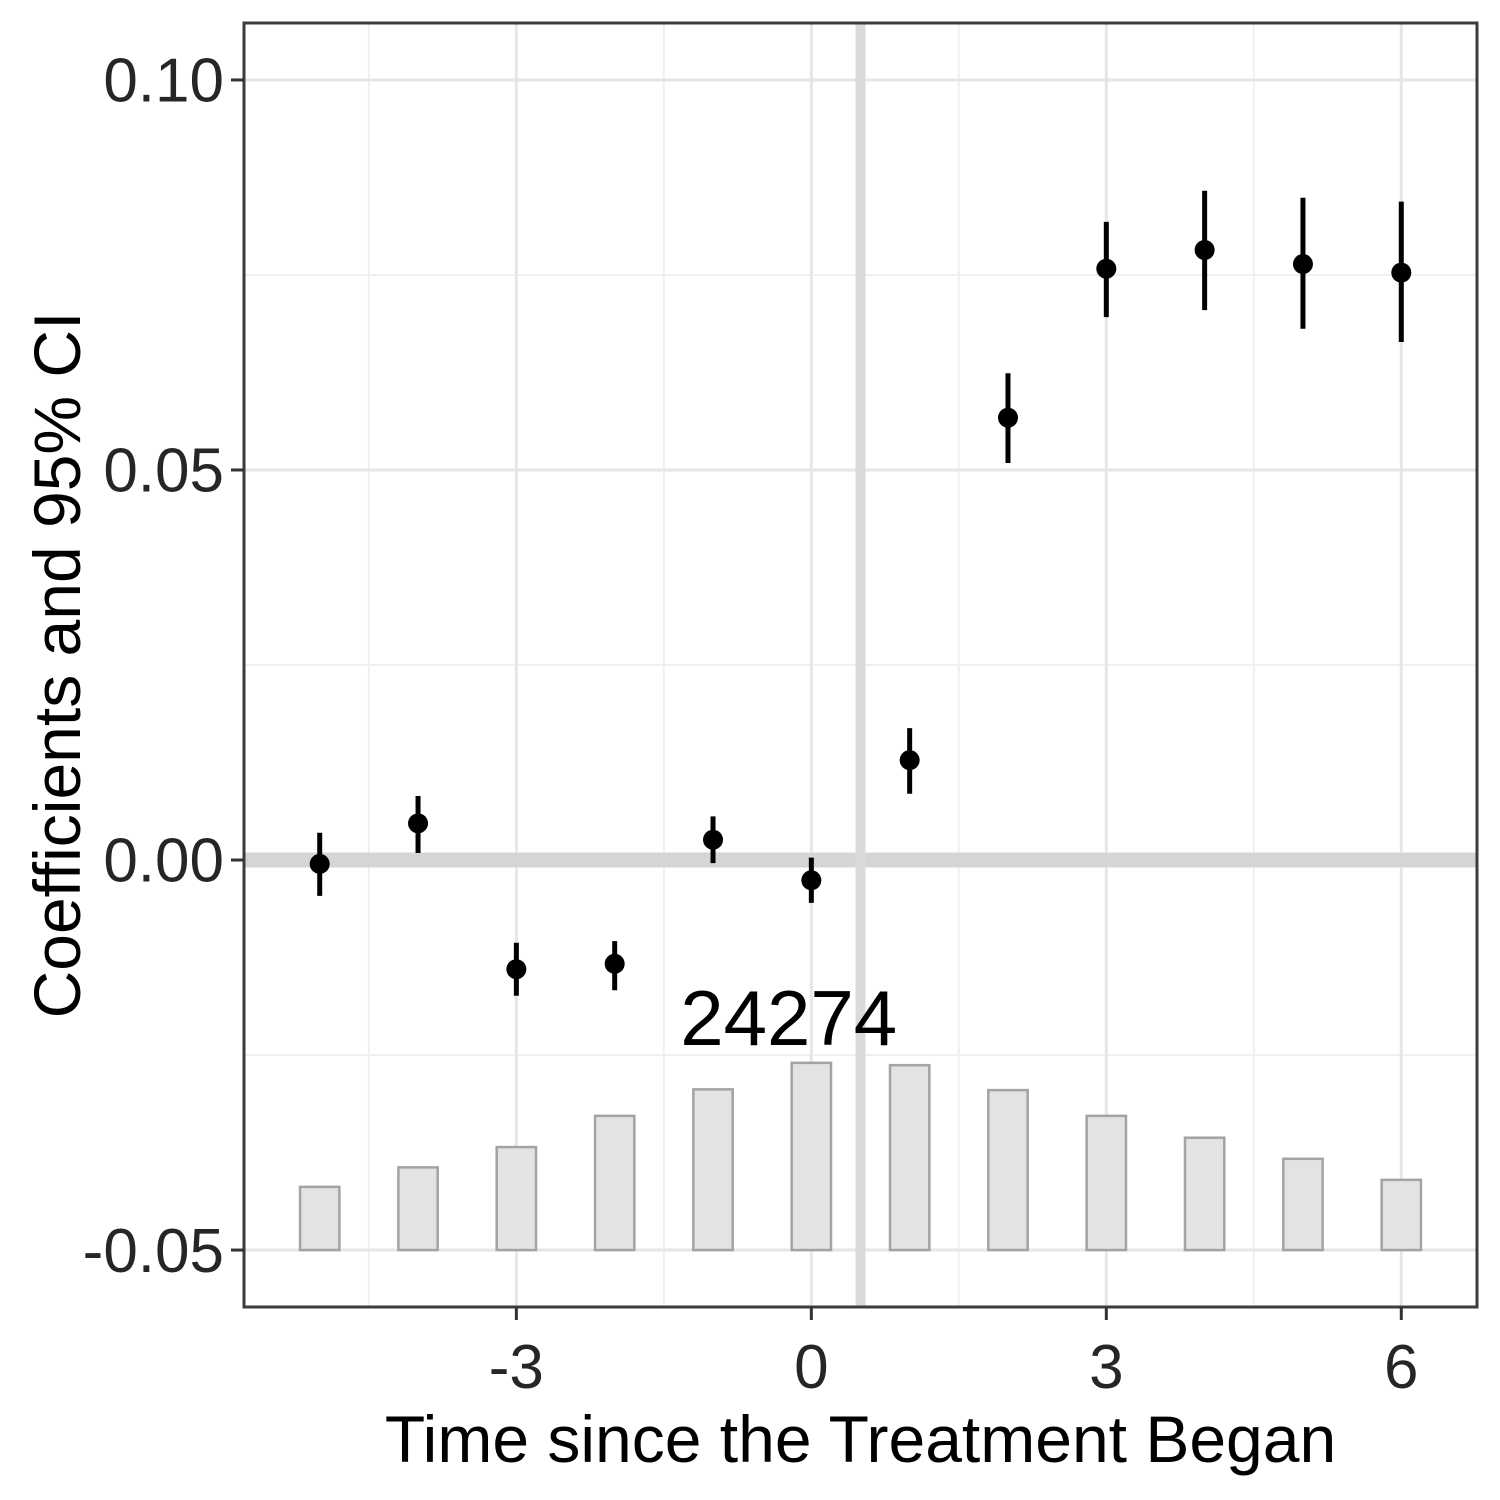 The height and width of the screenshot is (1500, 1500). I want to click on x-tick-label: 3, so click(1106, 1367).